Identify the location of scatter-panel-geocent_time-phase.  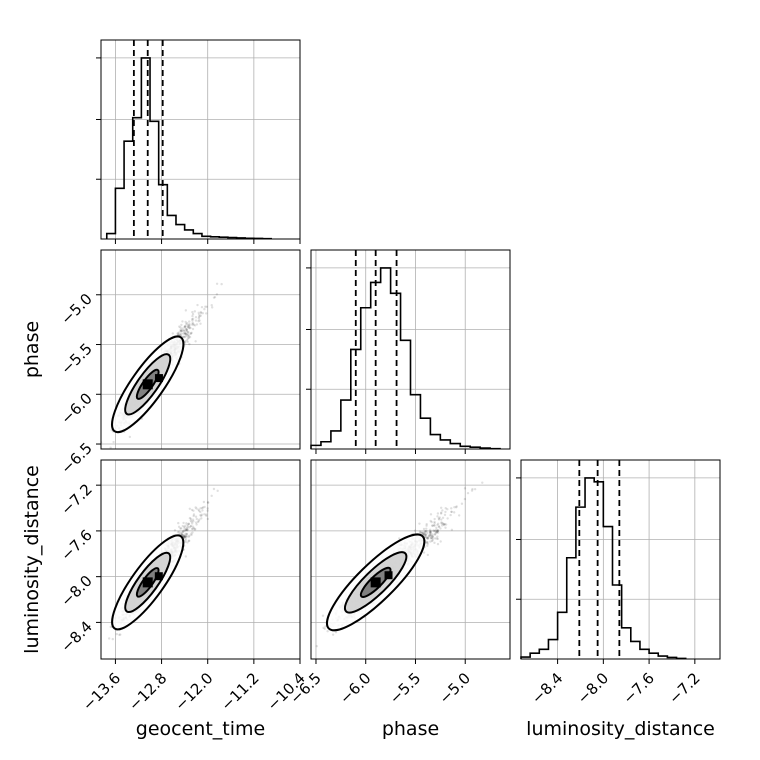
(200, 349).